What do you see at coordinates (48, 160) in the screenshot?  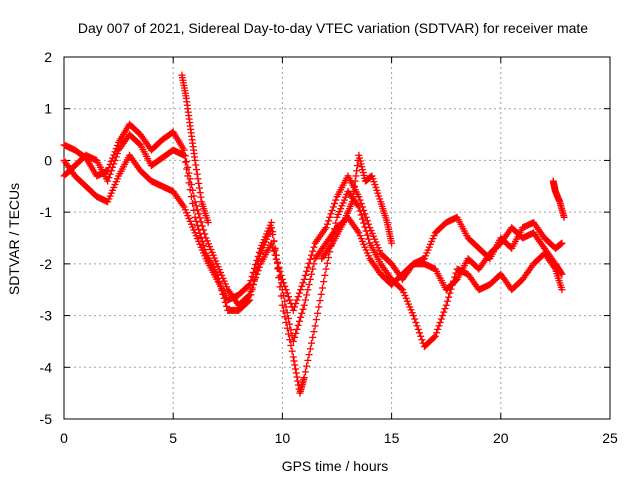 I see `y-tick-label: 0` at bounding box center [48, 160].